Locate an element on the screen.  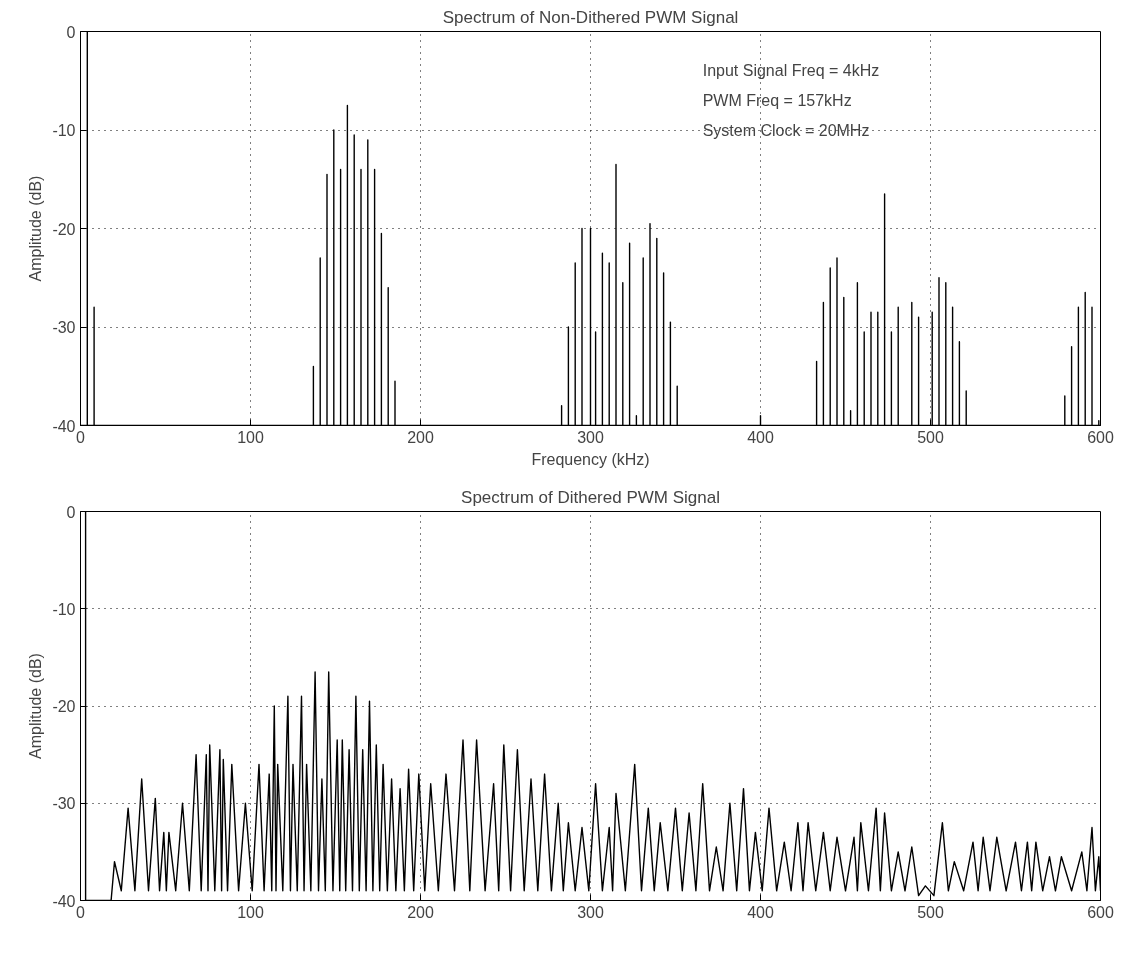
annotation: PWM Freq = 157kHz is located at coordinates (777, 100).